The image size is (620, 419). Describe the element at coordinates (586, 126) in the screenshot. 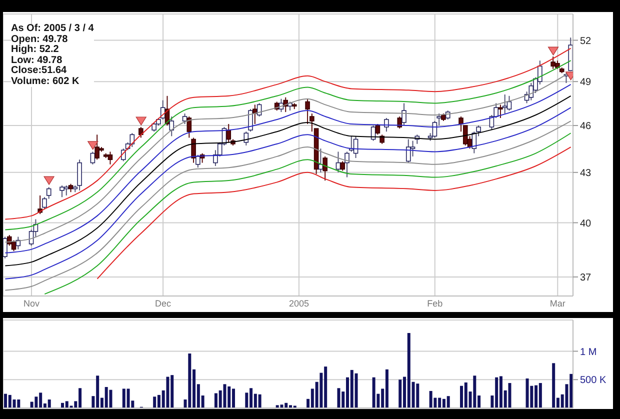

I see `y-tick-label: 46` at that location.